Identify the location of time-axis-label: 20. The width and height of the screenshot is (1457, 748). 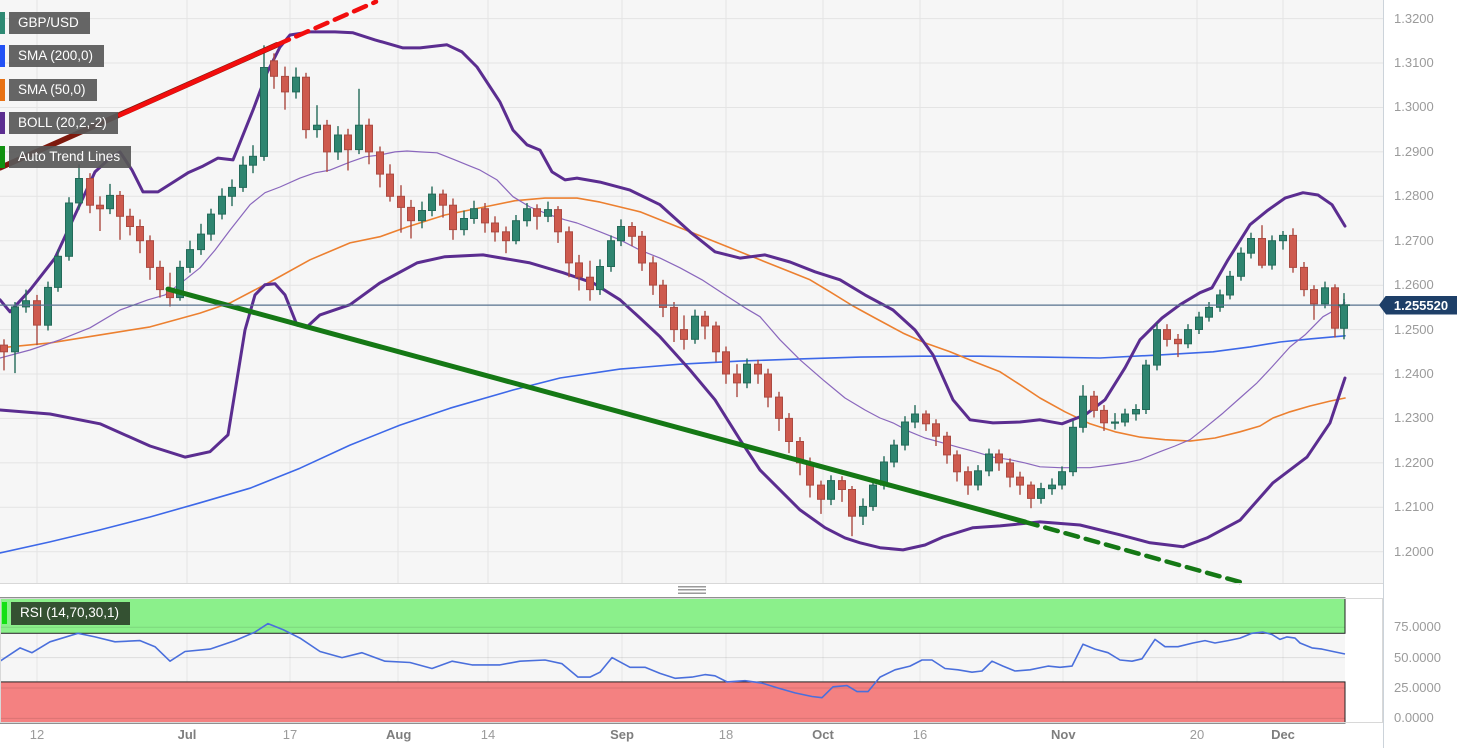
(1197, 734).